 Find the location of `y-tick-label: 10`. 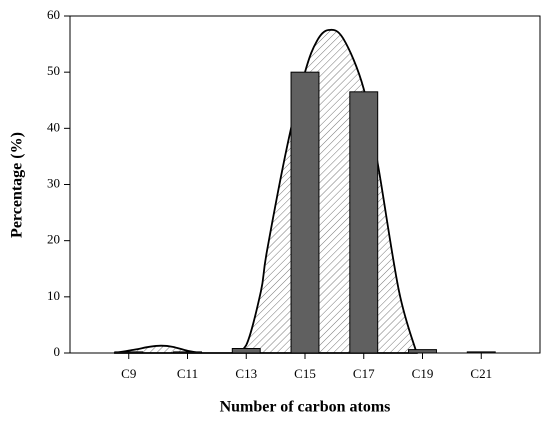

y-tick-label: 10 is located at coordinates (53, 295).